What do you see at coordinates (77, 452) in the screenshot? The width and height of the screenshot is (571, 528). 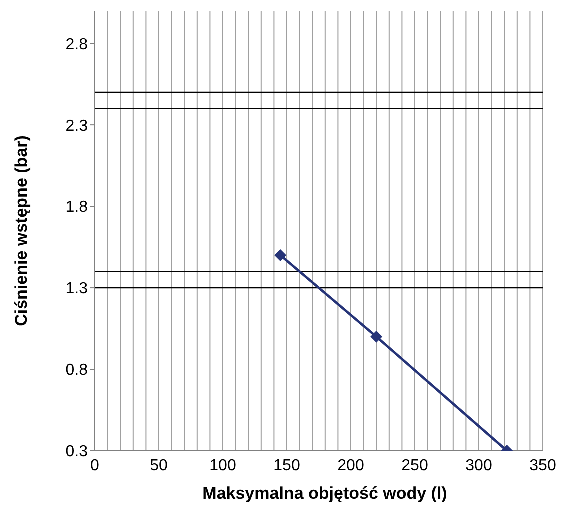 I see `y-tick-label: 0.3` at bounding box center [77, 452].